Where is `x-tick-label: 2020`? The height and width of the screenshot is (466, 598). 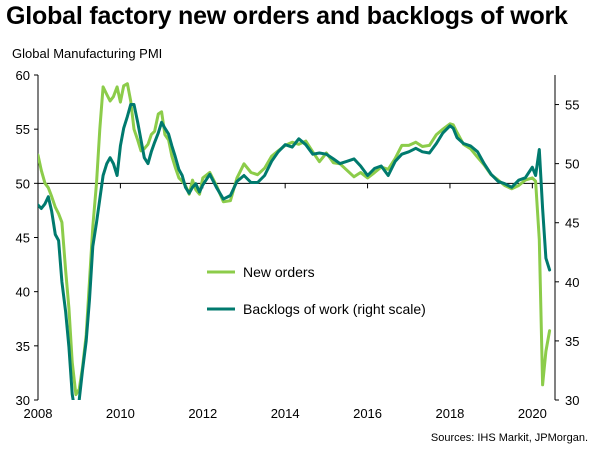 x-tick-label: 2020 is located at coordinates (532, 413).